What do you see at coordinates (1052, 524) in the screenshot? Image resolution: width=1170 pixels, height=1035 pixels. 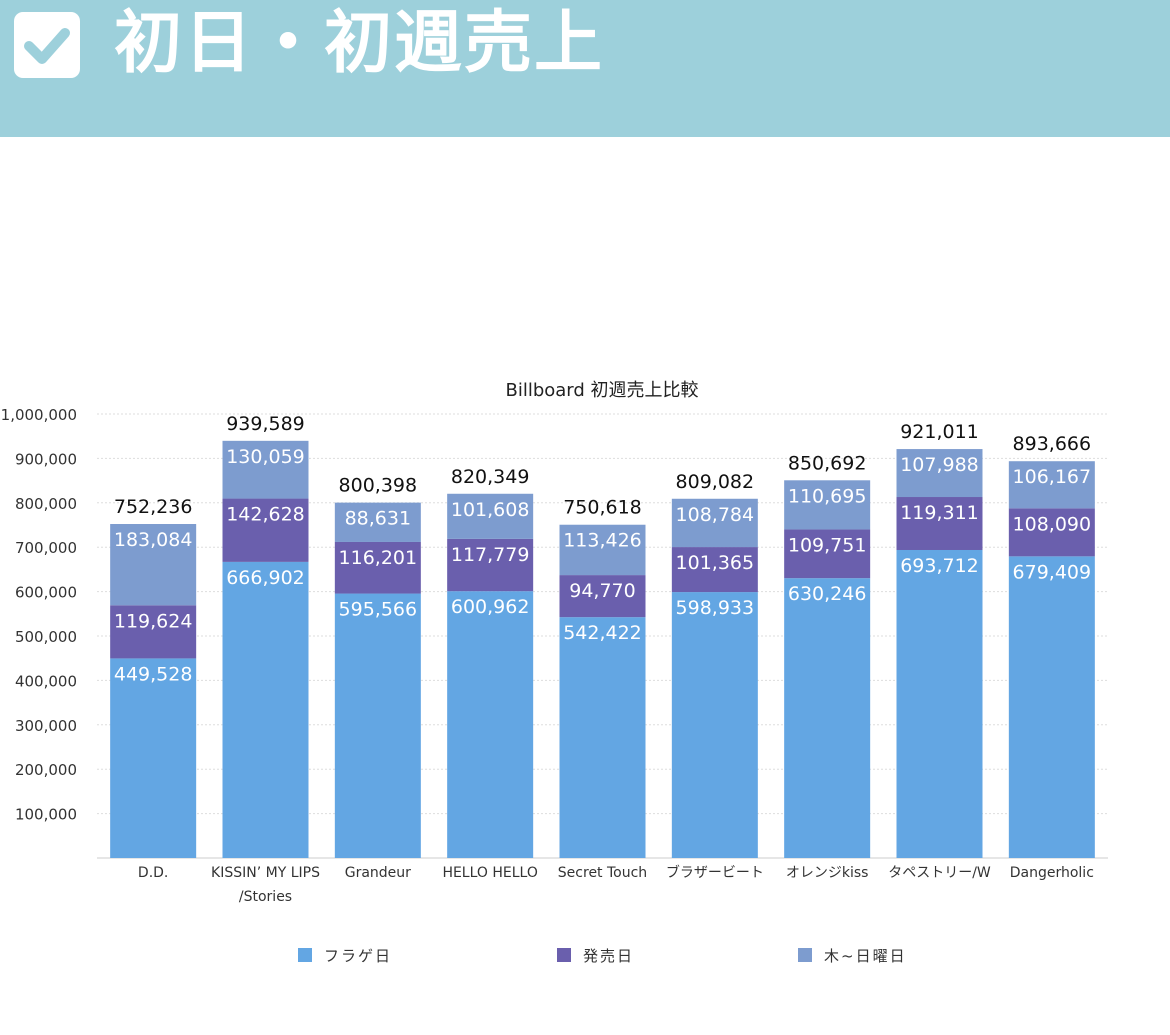 I see `segment-value-label: 108,090` at bounding box center [1052, 524].